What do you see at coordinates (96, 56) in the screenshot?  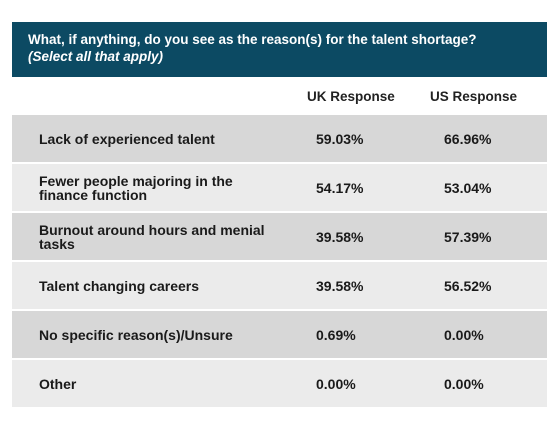 I see `question-subtitle: (Select all that apply)` at bounding box center [96, 56].